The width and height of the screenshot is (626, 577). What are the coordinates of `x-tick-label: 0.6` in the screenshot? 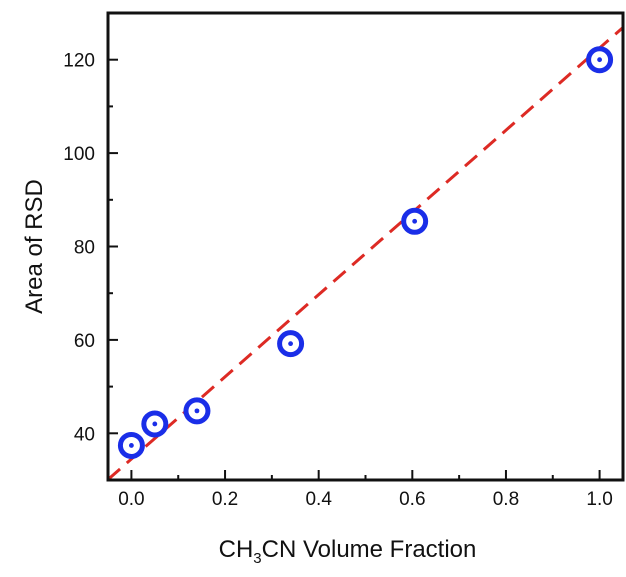 It's located at (412, 499).